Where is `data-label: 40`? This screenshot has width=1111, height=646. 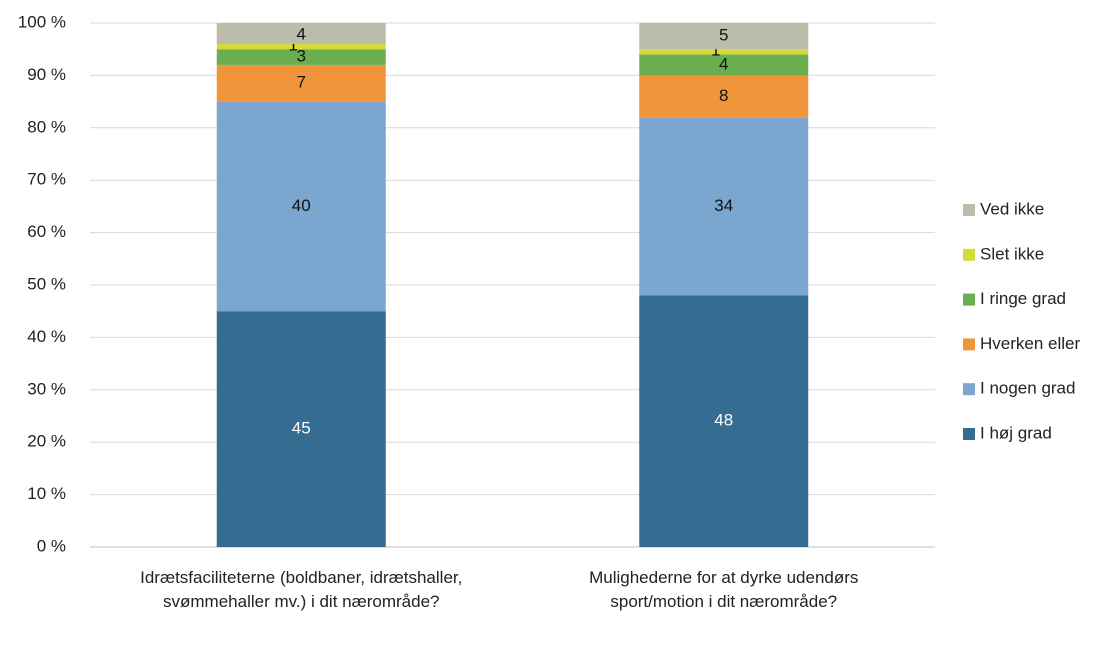 data-label: 40 is located at coordinates (301, 205).